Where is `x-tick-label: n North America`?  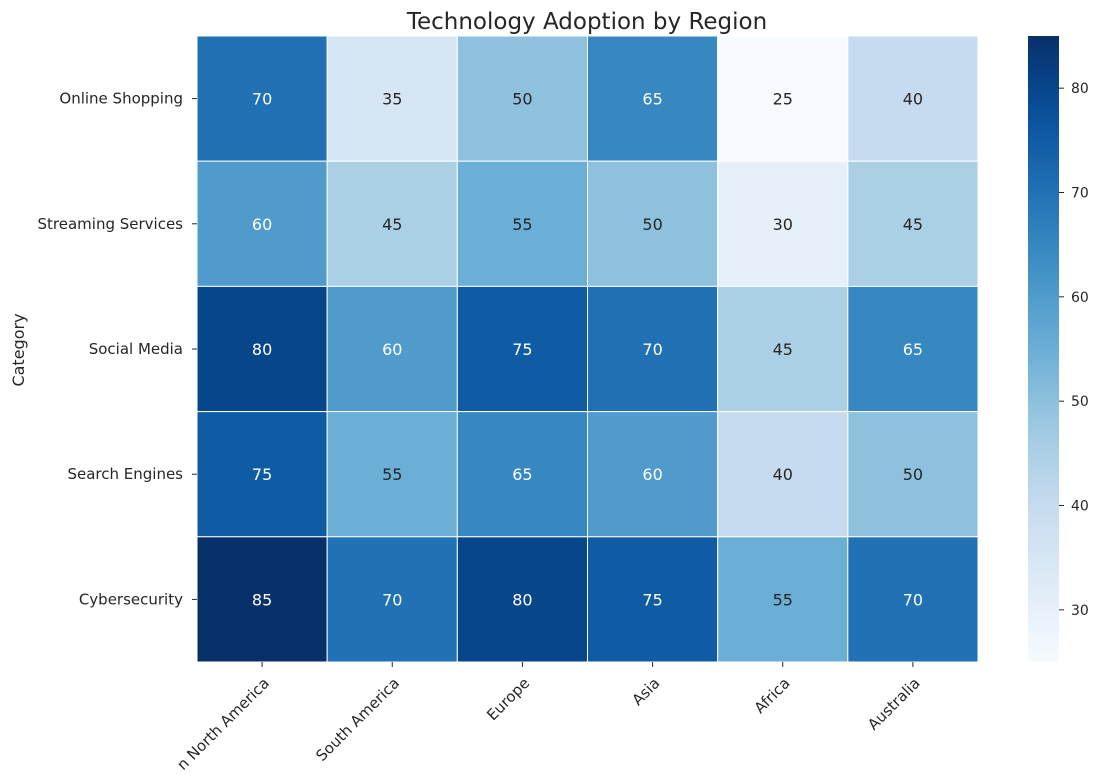
x-tick-label: n North America is located at coordinates (223, 724).